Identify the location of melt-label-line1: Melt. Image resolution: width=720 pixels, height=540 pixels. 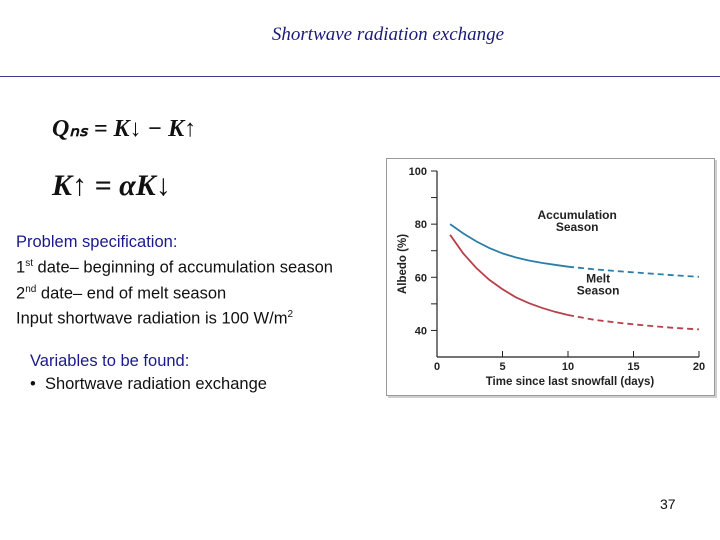
(598, 279).